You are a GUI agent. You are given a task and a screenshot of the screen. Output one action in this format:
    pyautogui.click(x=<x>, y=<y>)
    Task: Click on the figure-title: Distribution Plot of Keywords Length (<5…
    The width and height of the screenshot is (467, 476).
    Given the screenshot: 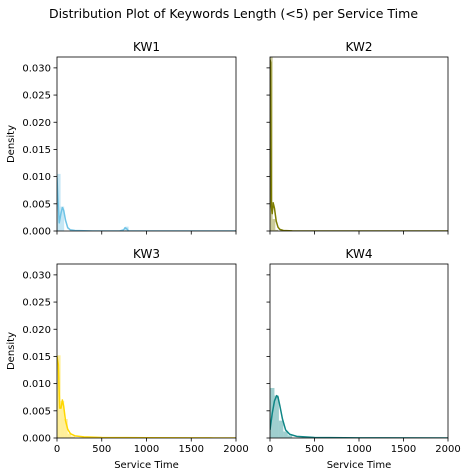 What is the action you would take?
    pyautogui.click(x=233, y=13)
    